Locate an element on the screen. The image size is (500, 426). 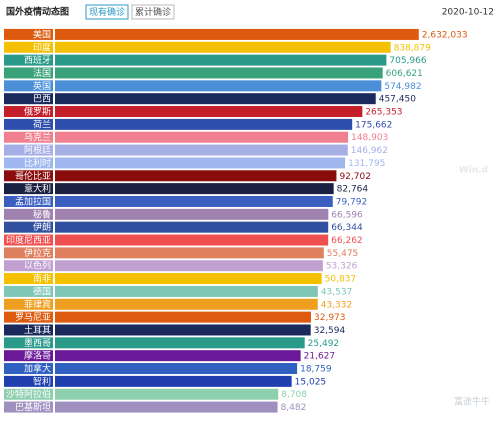
category-label: 摩洛哥 is located at coordinates (37, 356).